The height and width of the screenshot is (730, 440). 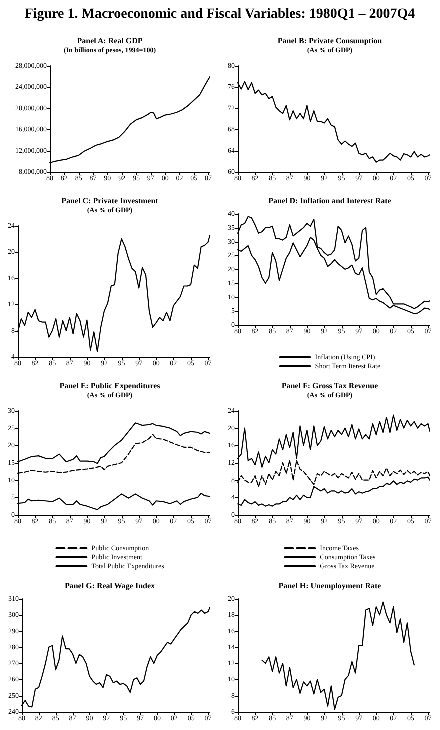 What do you see at coordinates (110, 386) in the screenshot?
I see `chart-title: Panel E: Public Expenditures` at bounding box center [110, 386].